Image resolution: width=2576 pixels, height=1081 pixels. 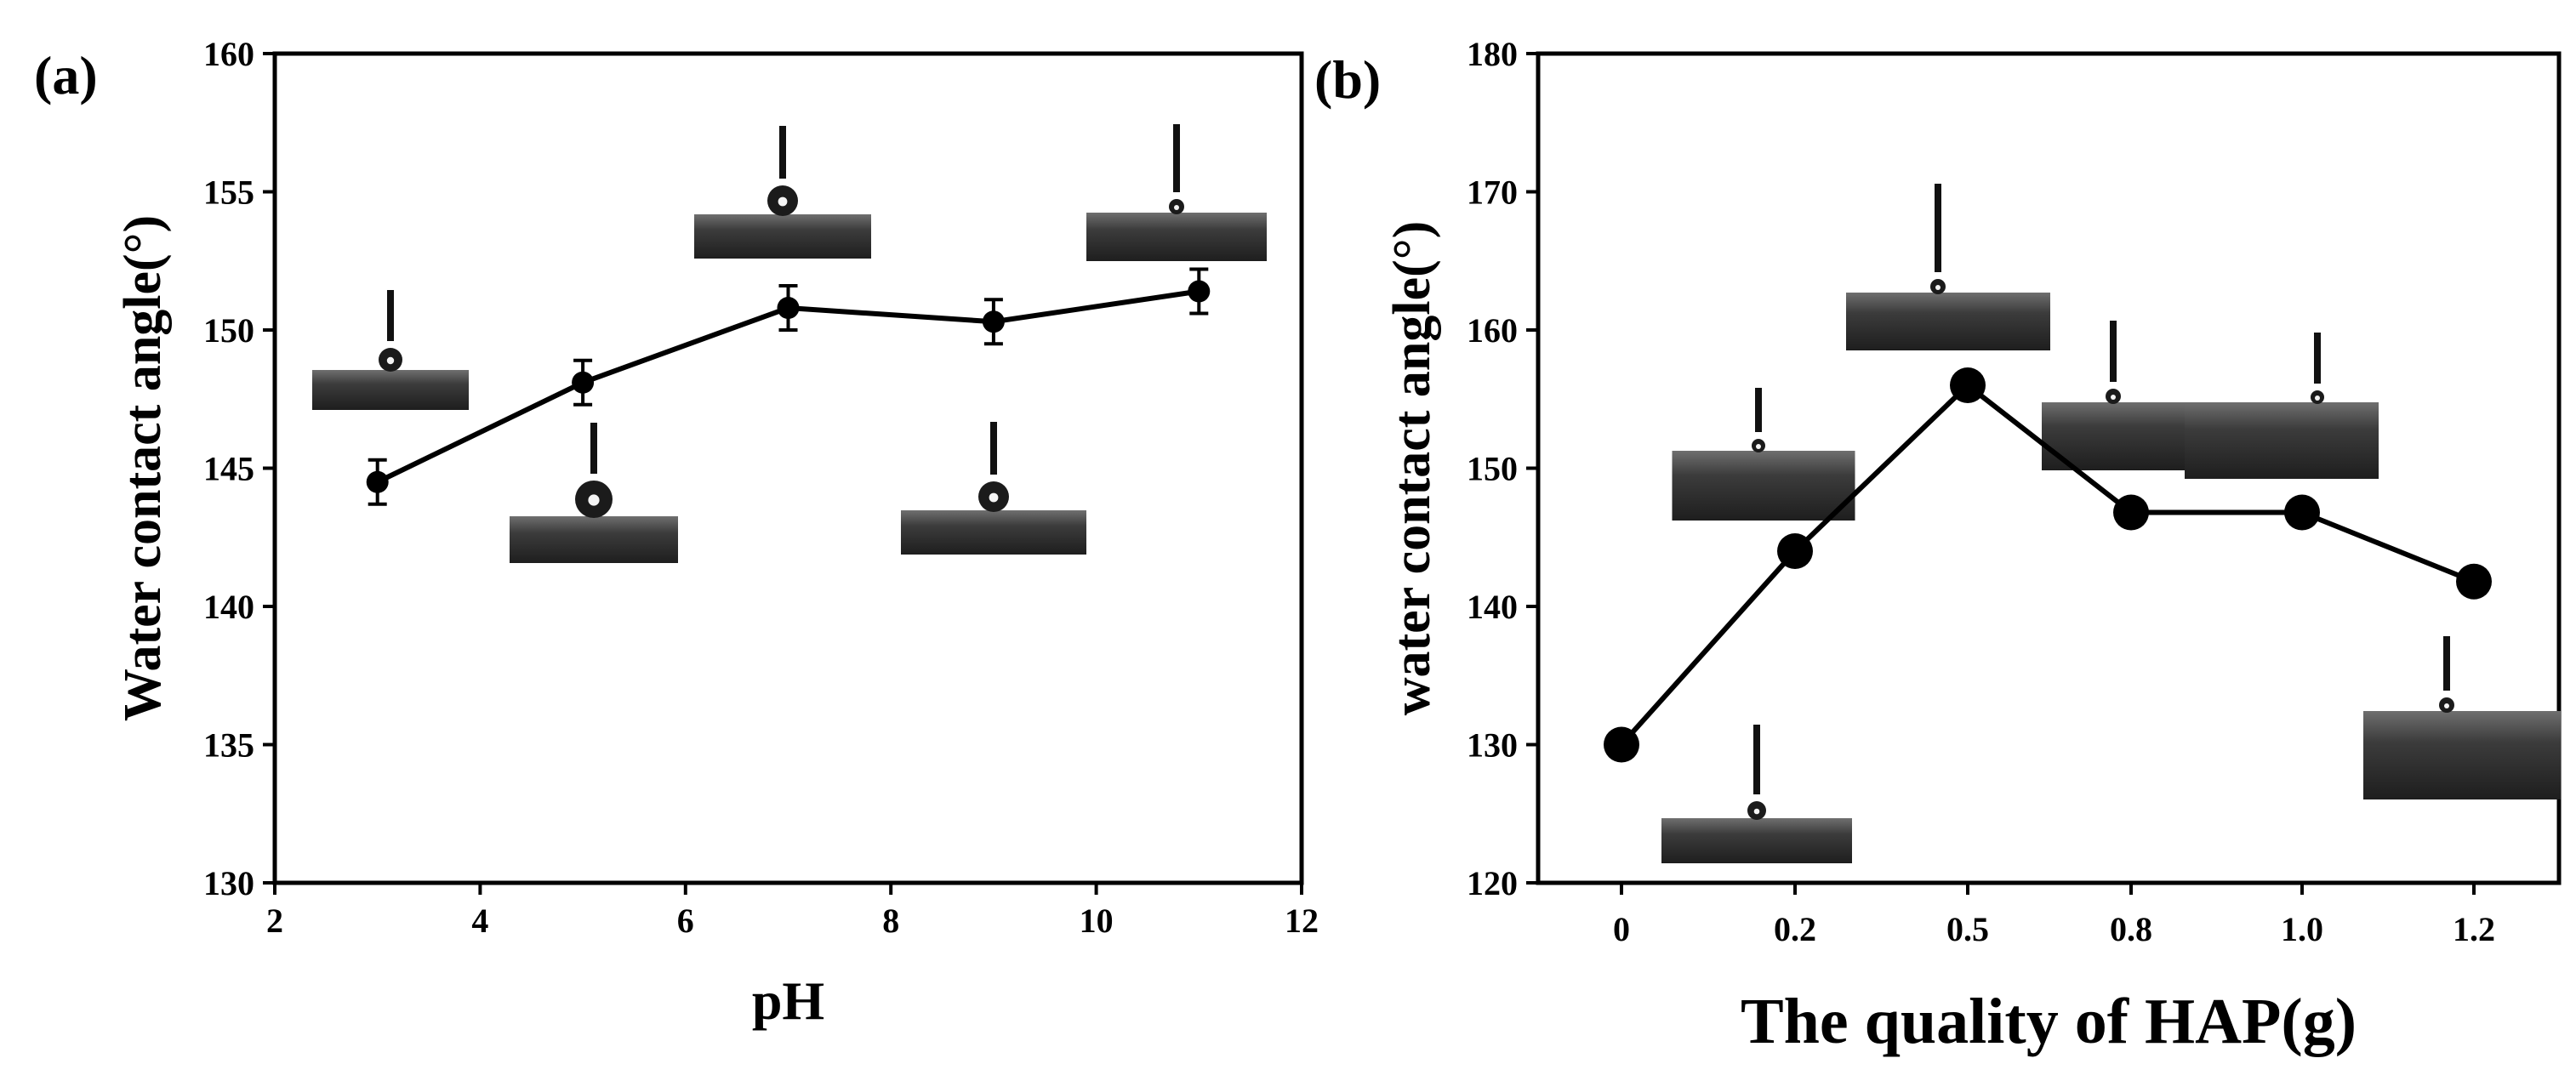 What do you see at coordinates (2462, 755) in the screenshot?
I see `inset-b-12-substrate` at bounding box center [2462, 755].